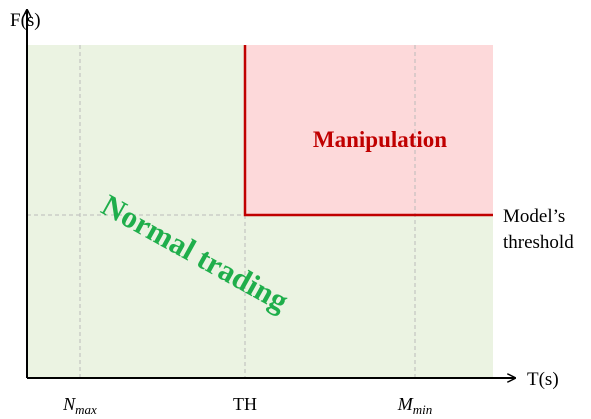 The image size is (591, 419). Describe the element at coordinates (538, 242) in the screenshot. I see `threshold-label: threshold` at that location.